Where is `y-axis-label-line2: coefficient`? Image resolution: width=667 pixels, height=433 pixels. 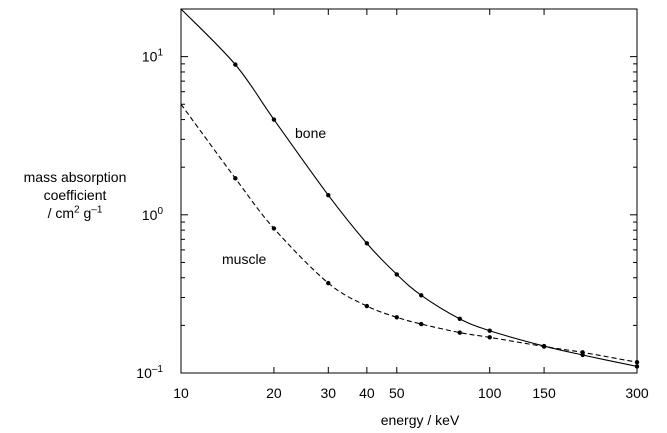
y-axis-label-line2: coefficient is located at coordinates (75, 195).